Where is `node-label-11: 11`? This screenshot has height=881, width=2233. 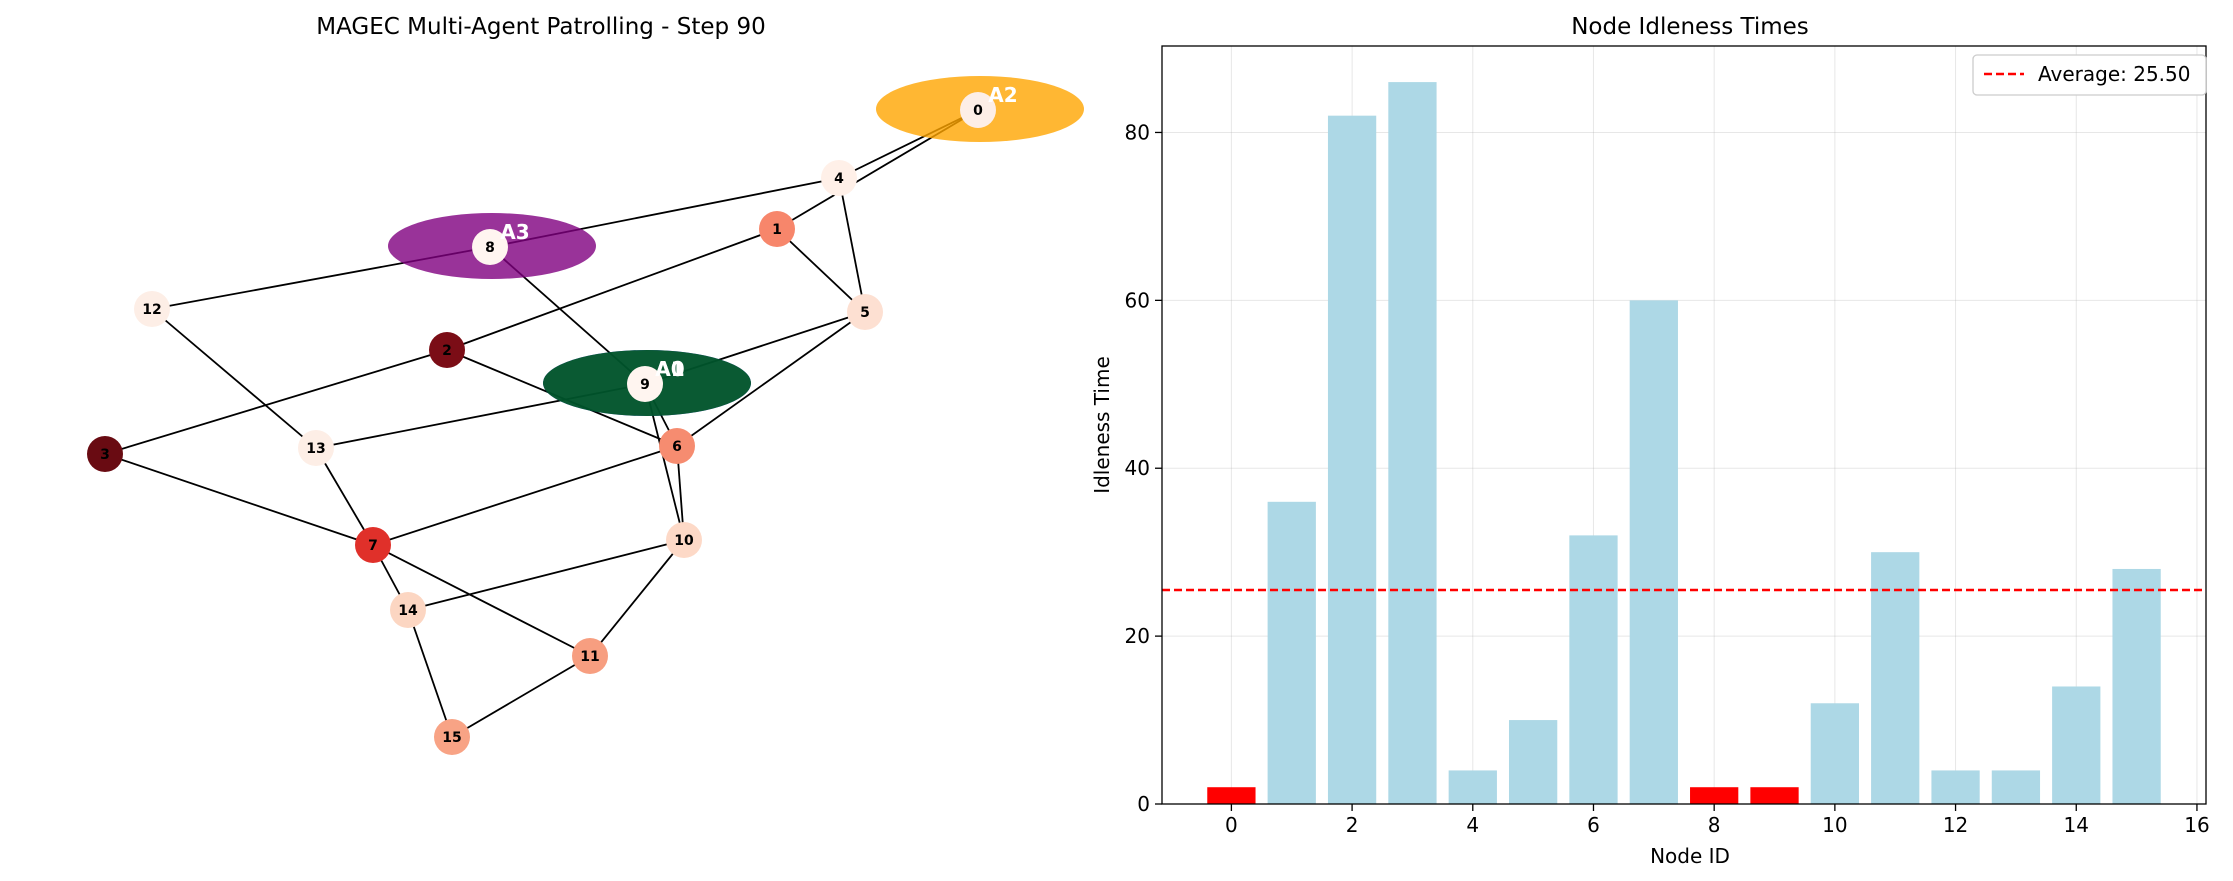 node-label-11: 11 is located at coordinates (589, 657).